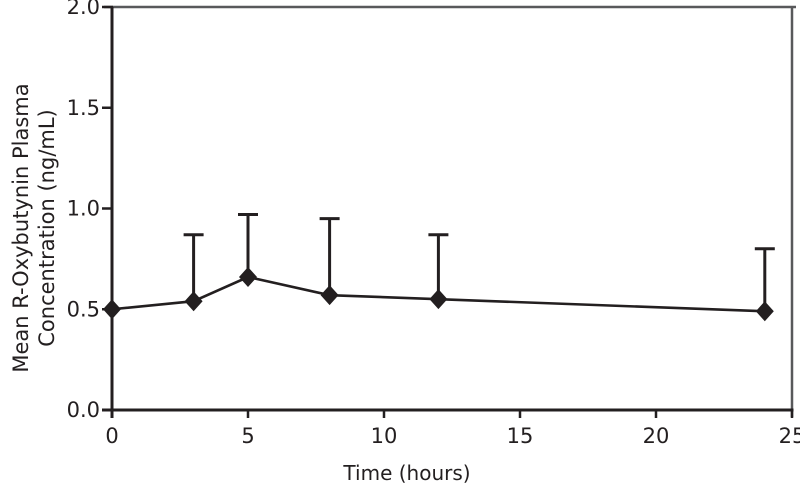 This screenshot has width=800, height=488. What do you see at coordinates (47, 228) in the screenshot?
I see `y-axis-title-line2: Concentration (ng/mL)` at bounding box center [47, 228].